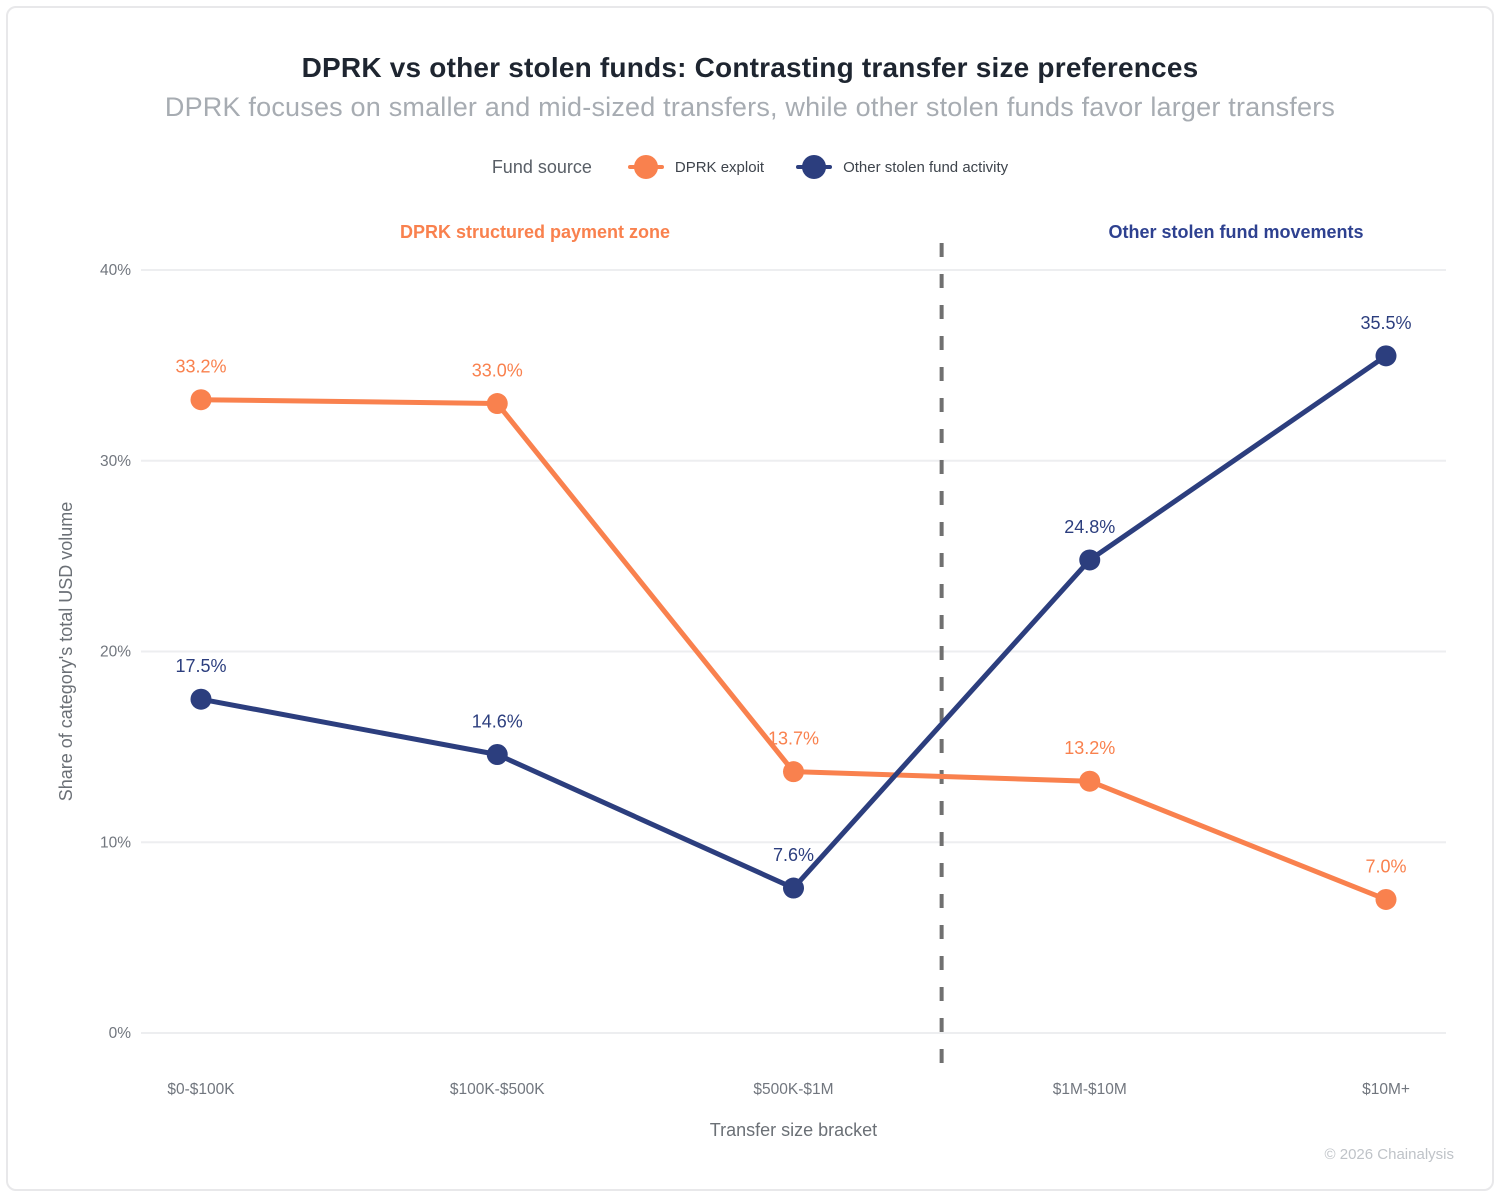 The image size is (1500, 1197). Describe the element at coordinates (926, 167) in the screenshot. I see `legend-item-label: Other stolen fund activity` at that location.